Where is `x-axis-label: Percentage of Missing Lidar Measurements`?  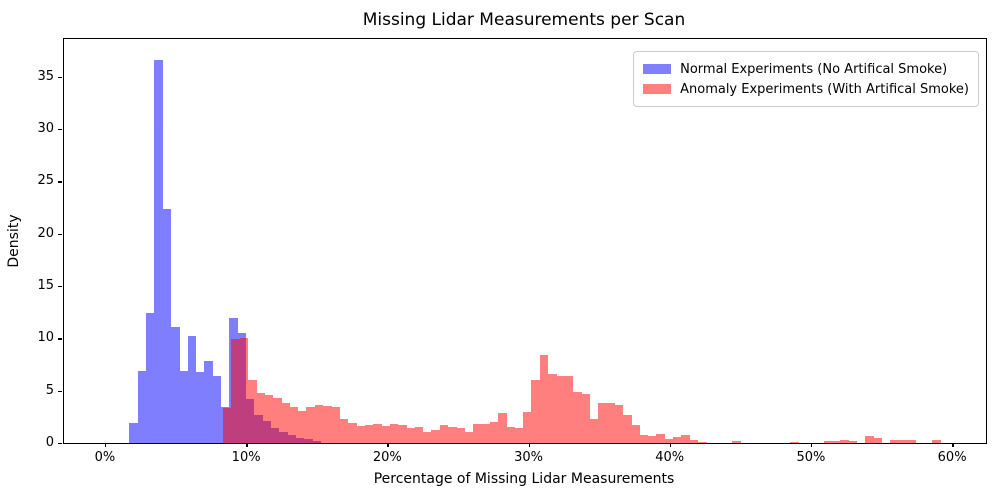
x-axis-label: Percentage of Missing Lidar Measurements is located at coordinates (524, 479).